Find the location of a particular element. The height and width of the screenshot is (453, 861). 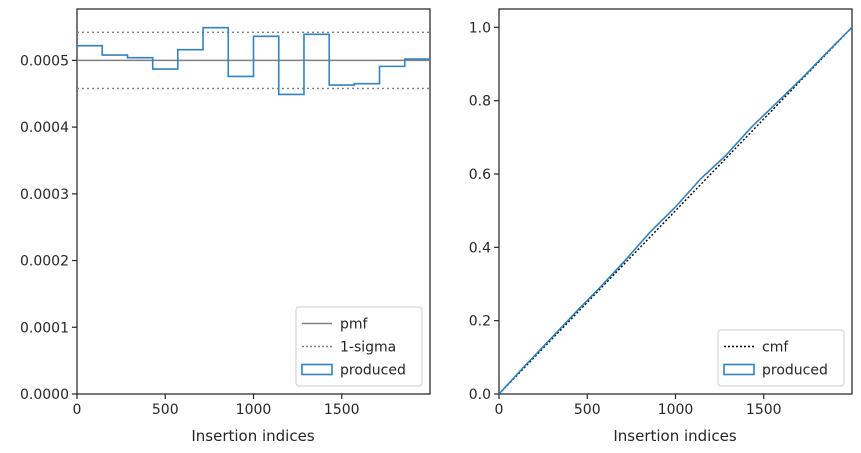

legend-label: 1-sigma is located at coordinates (368, 348).